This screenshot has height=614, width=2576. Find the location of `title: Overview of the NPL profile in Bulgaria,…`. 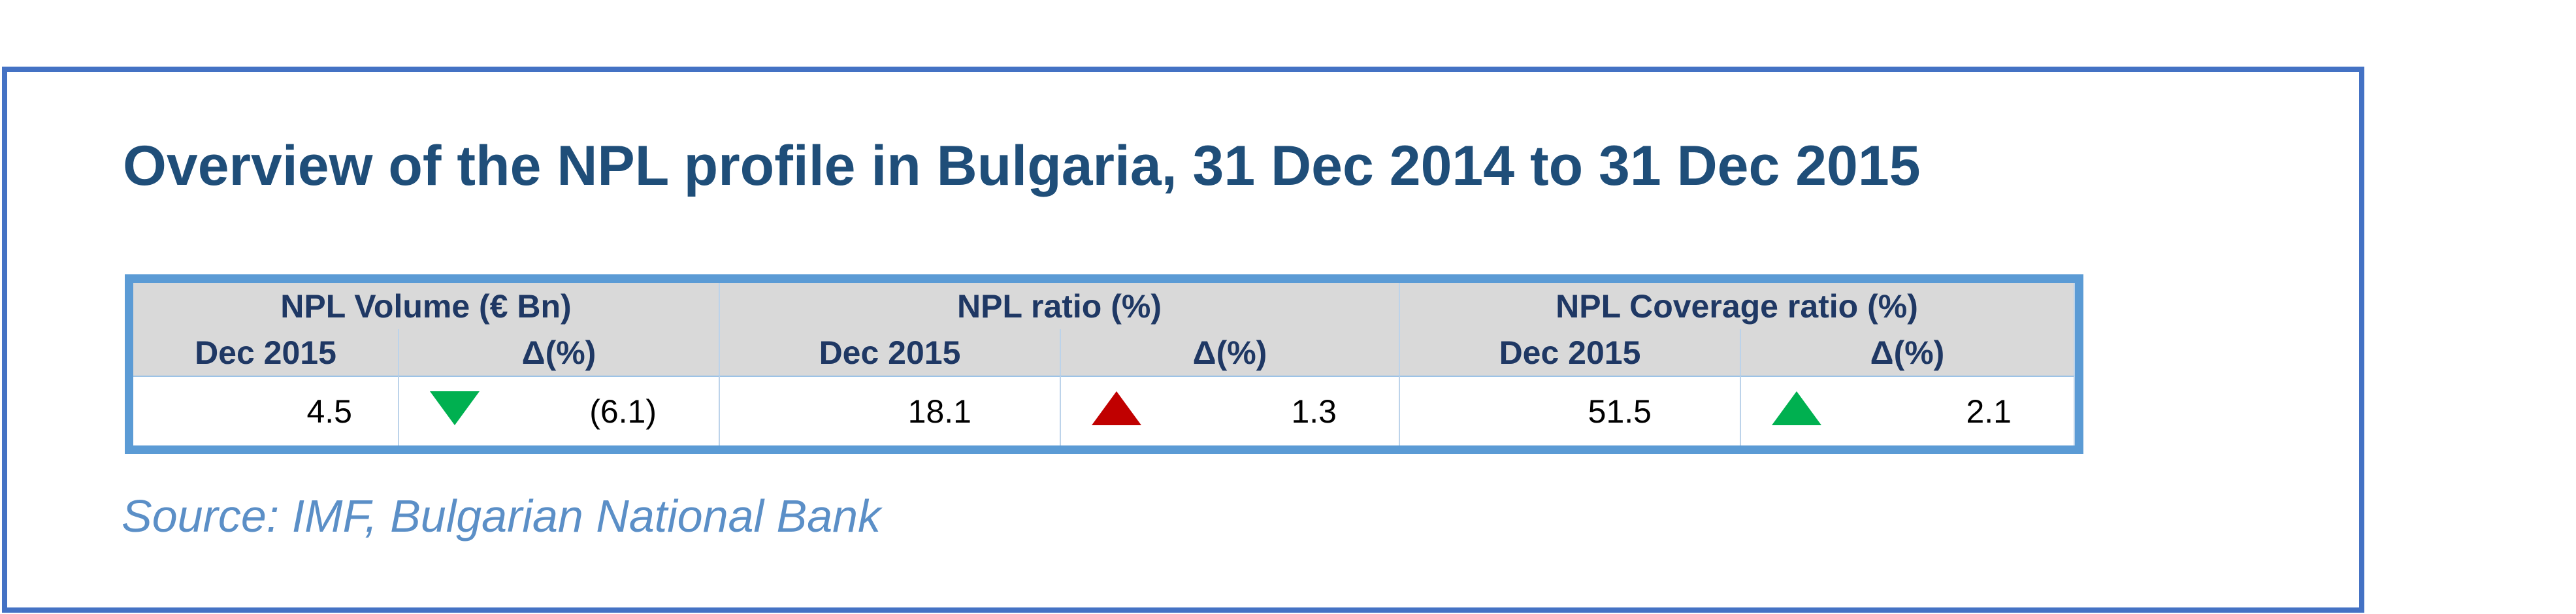

title: Overview of the NPL profile in Bulgaria,… is located at coordinates (1022, 166).